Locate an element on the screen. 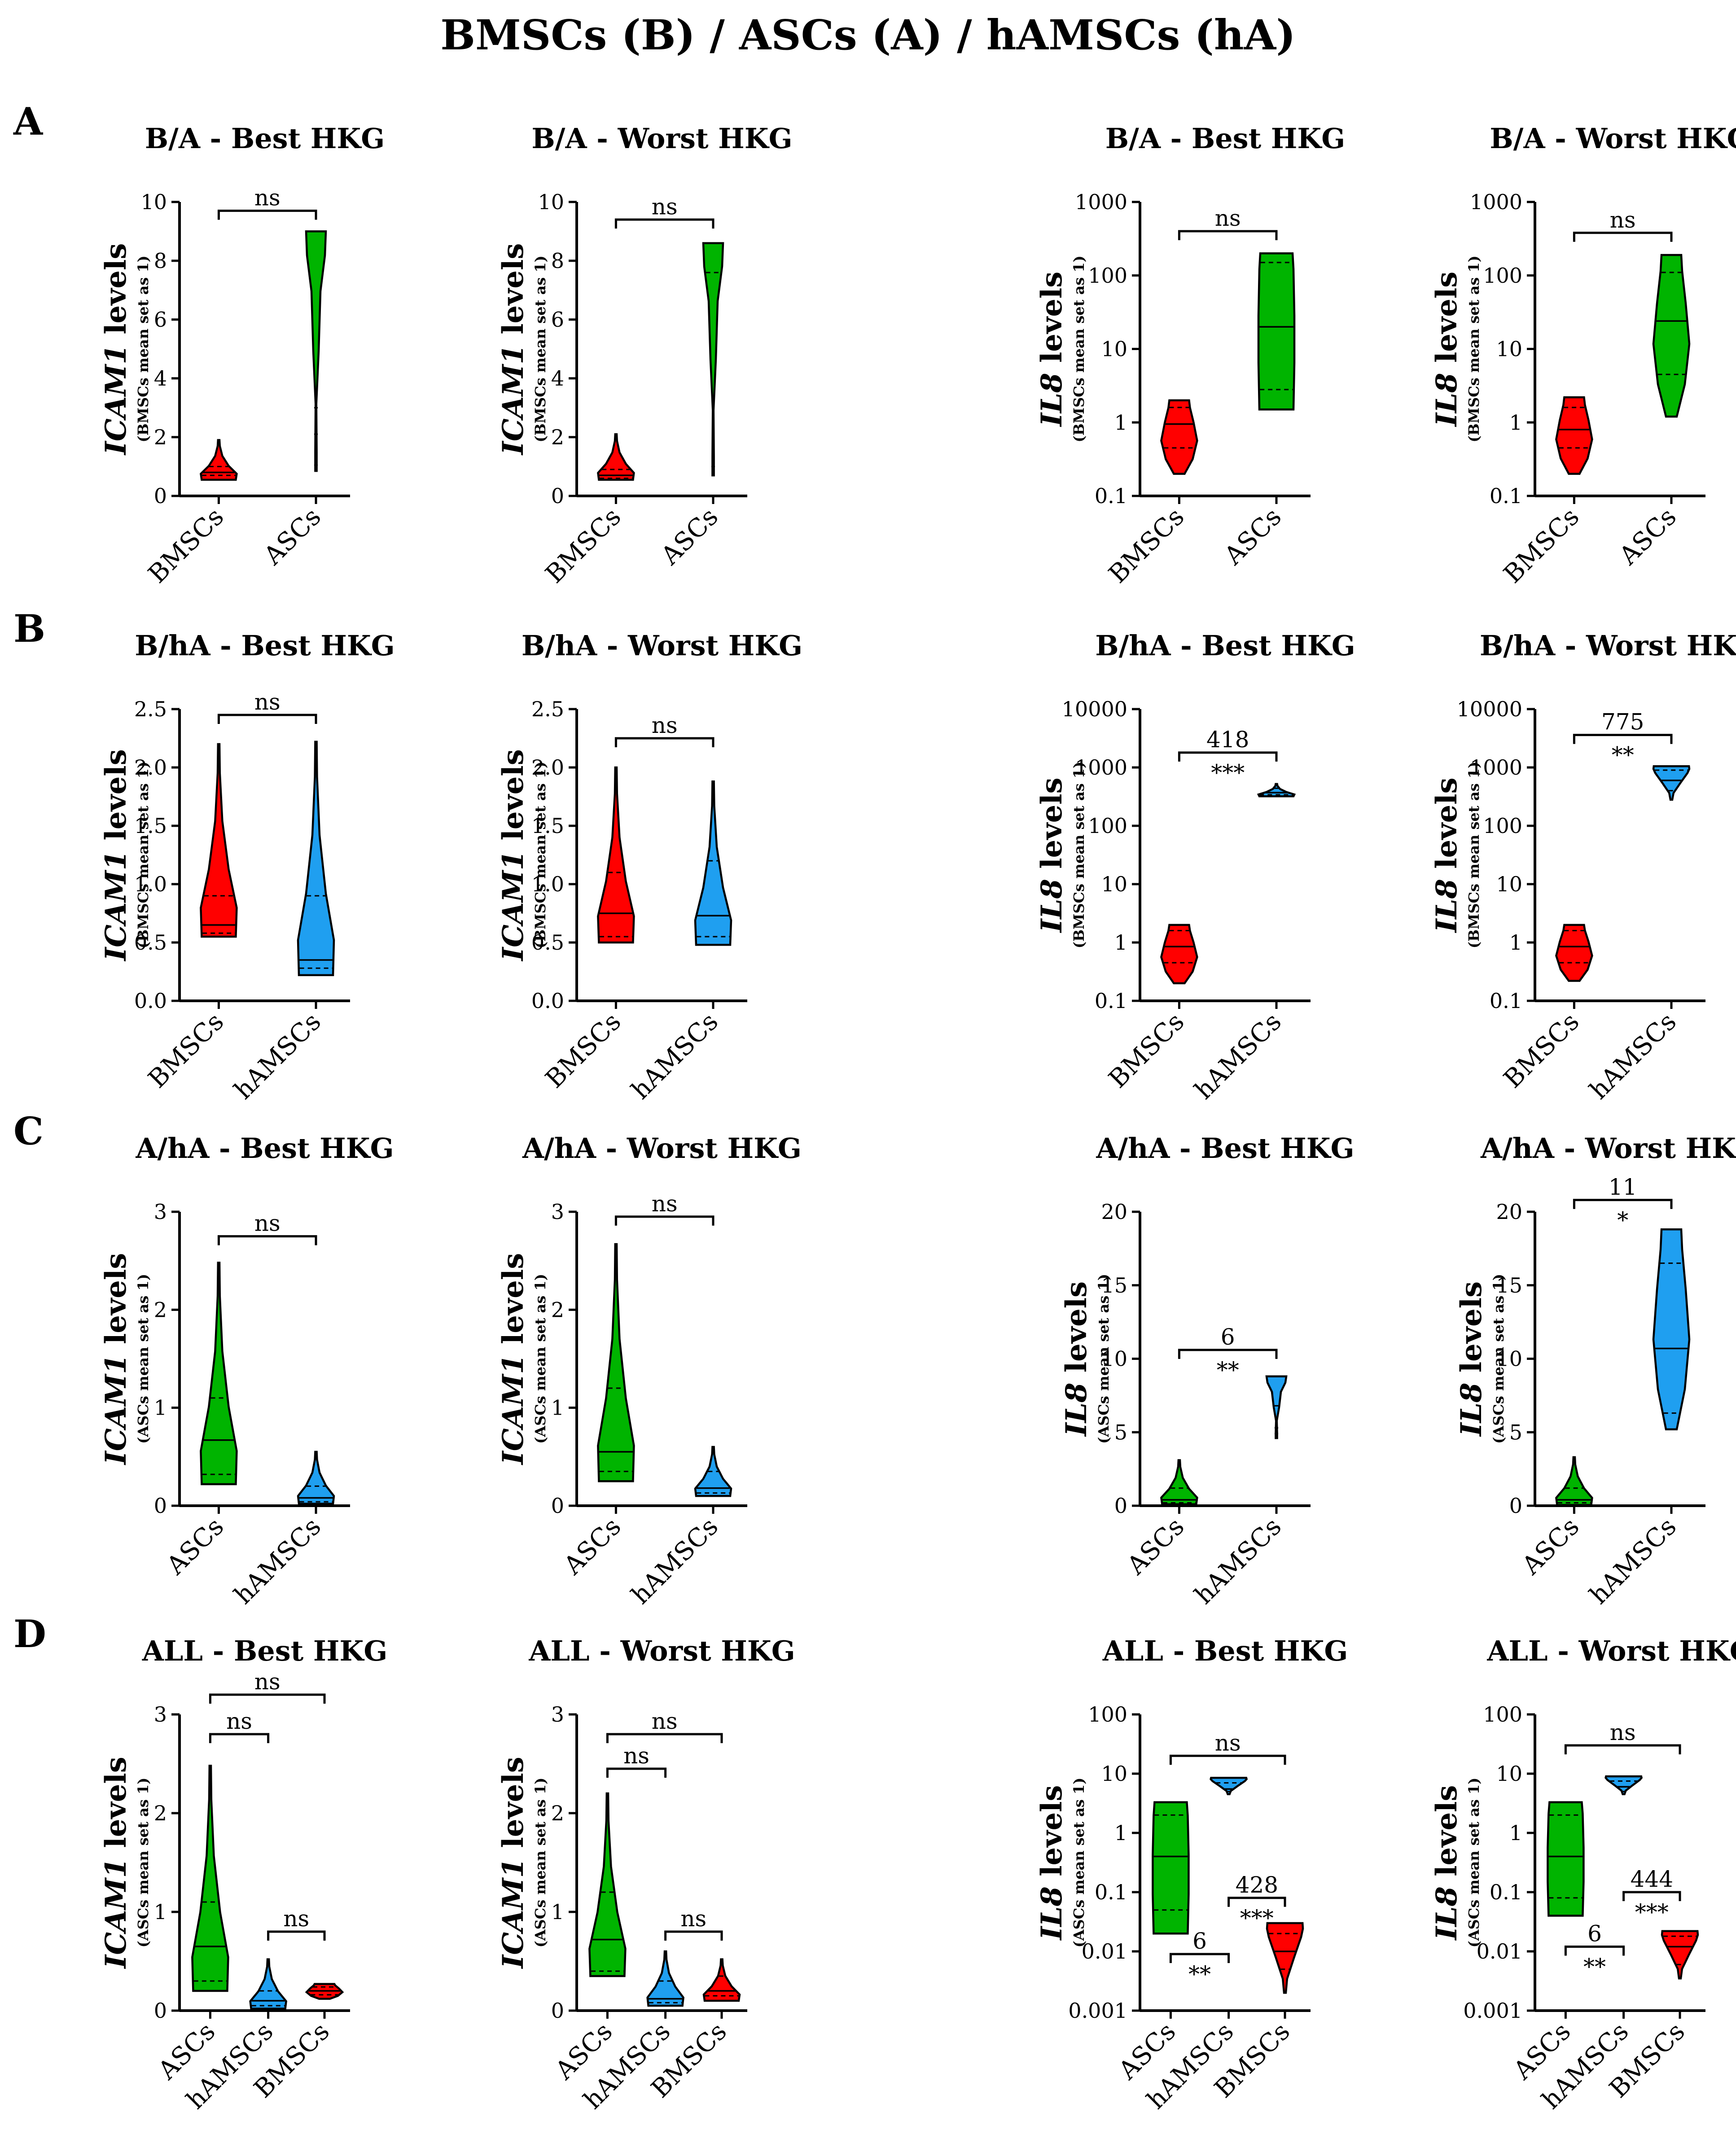  chart-16-y-label-suffix: levels is located at coordinates (1447, 1835).